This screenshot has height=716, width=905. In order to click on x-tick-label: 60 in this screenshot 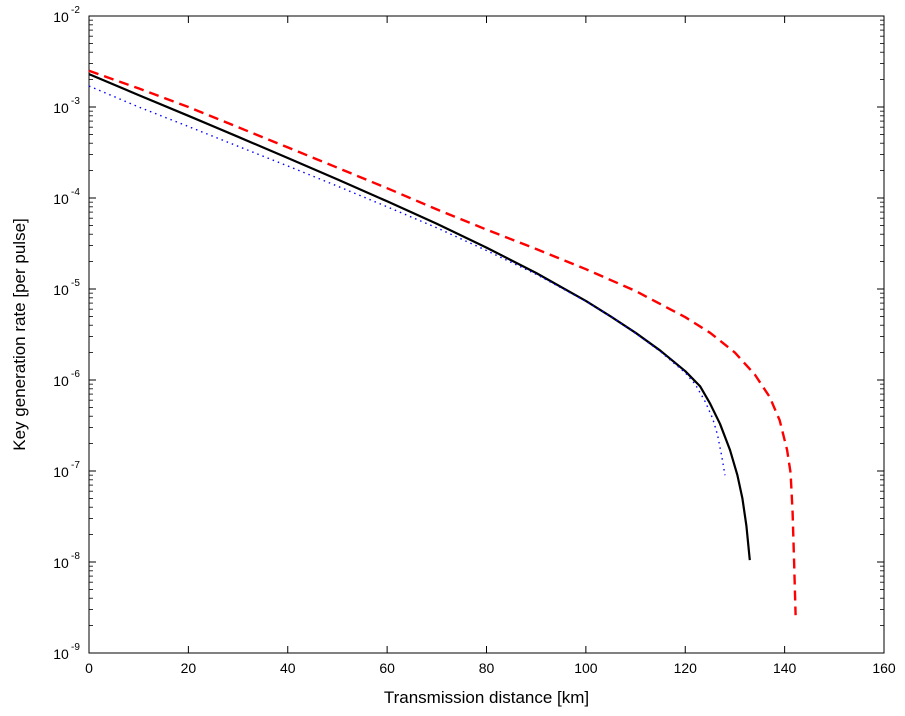, I will do `click(387, 668)`.